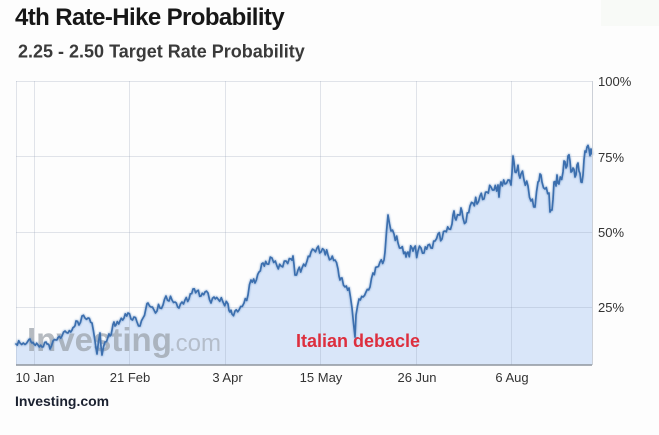 The height and width of the screenshot is (435, 659). What do you see at coordinates (611, 307) in the screenshot?
I see `svg-text: 25%` at bounding box center [611, 307].